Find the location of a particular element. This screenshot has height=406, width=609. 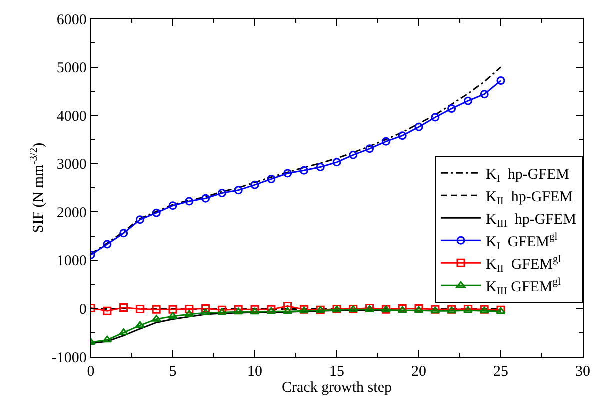

legend-label: K$_{II}$ GFEM$^{gl}$ is located at coordinates (524, 265).